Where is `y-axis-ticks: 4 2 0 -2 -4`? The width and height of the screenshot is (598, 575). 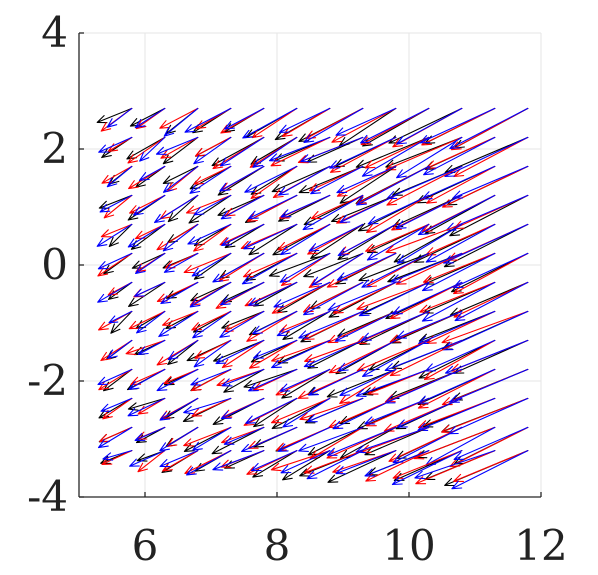 y-axis-ticks: 4 2 0 -2 -4 is located at coordinates (55, 264).